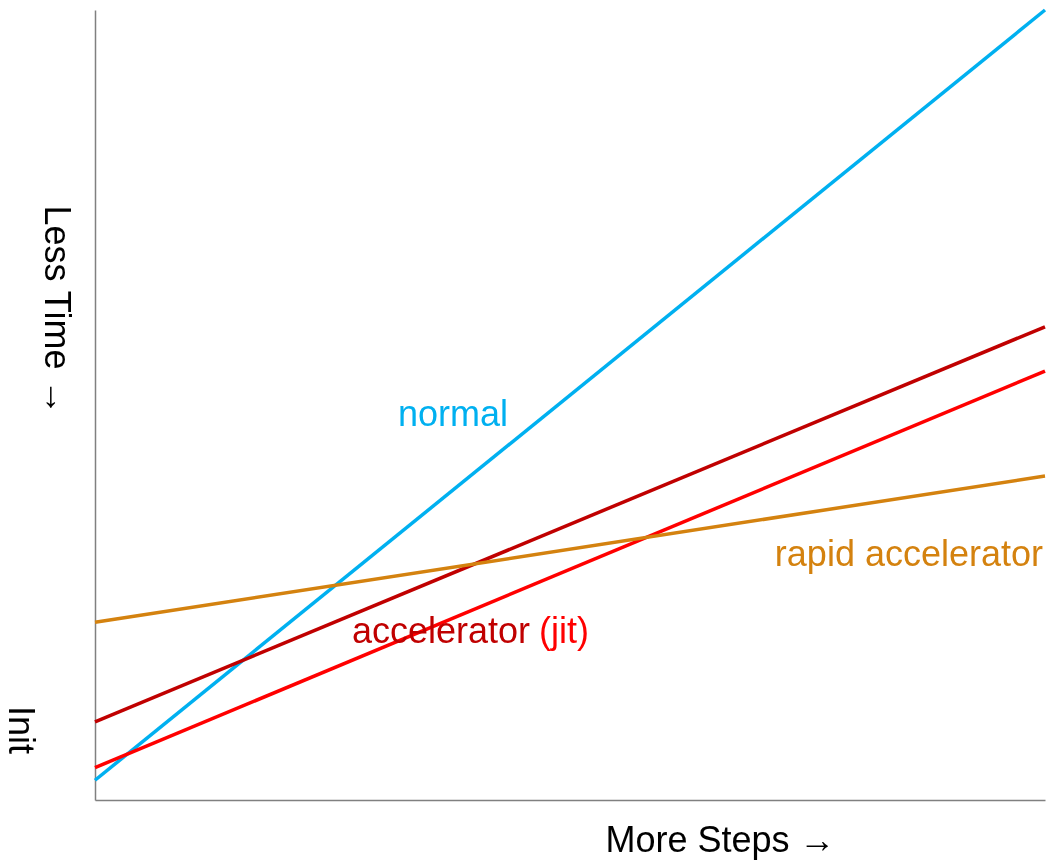  Describe the element at coordinates (909, 553) in the screenshot. I see `series-label: rapid accelerator` at that location.